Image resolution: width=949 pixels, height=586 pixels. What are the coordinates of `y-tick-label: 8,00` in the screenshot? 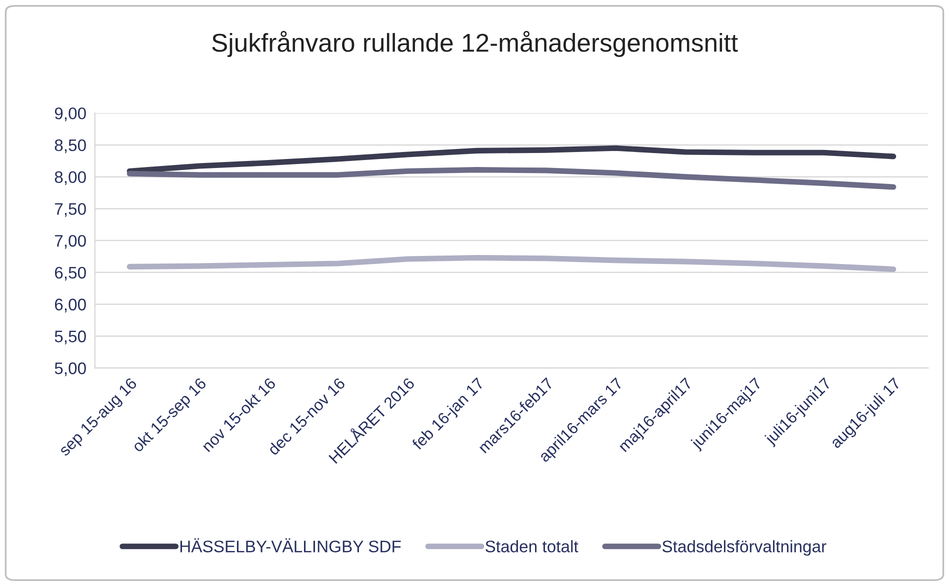 It's located at (70, 178).